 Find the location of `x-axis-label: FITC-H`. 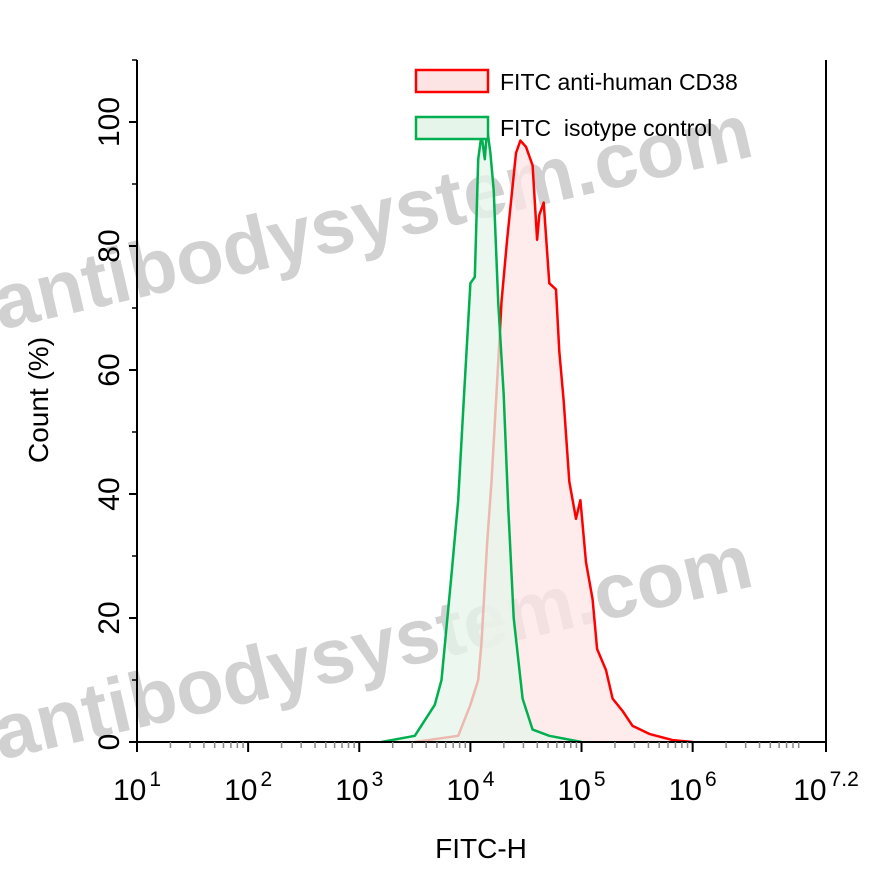

x-axis-label: FITC-H is located at coordinates (481, 848).